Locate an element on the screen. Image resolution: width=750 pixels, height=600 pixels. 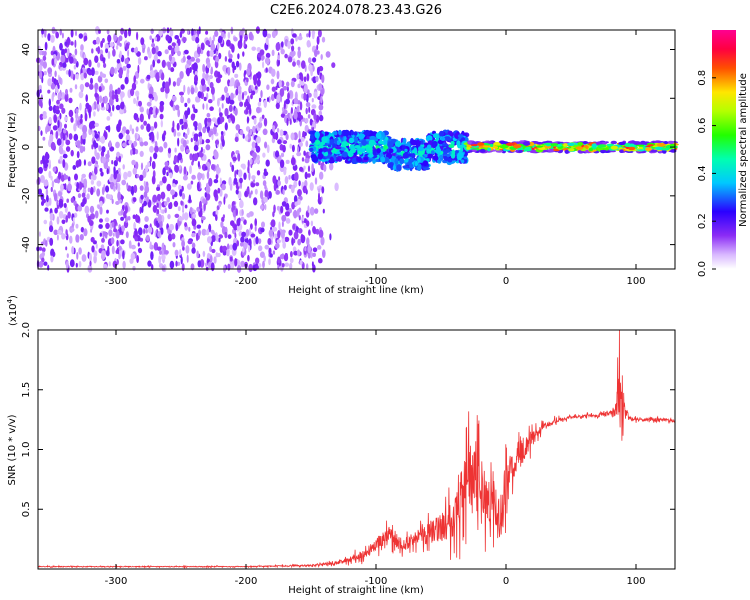
y-tick-label: 0 is located at coordinates (26, 147).